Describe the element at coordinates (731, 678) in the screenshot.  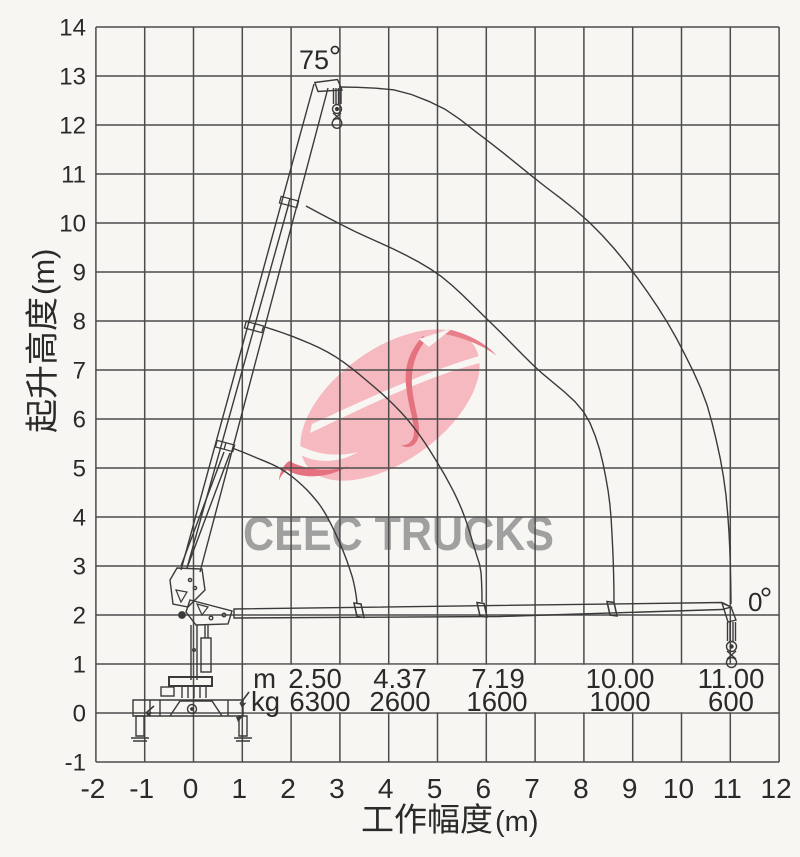
I see `svg-text: 11.00` at that location.